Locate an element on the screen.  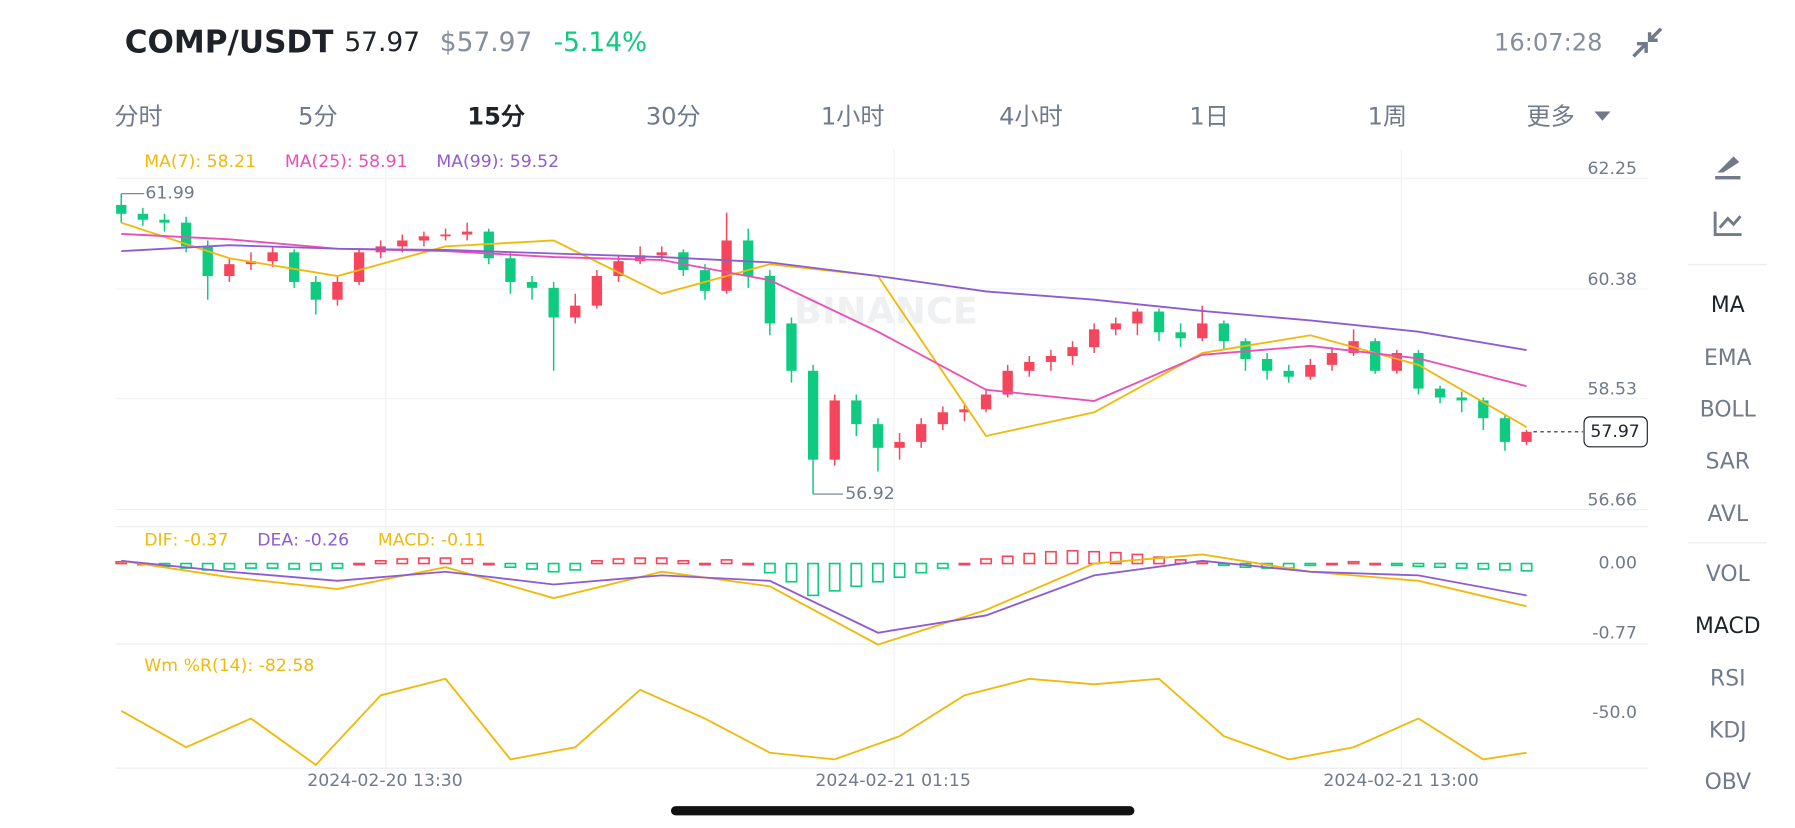
timeframe-tab: 1日 is located at coordinates (1208, 116).